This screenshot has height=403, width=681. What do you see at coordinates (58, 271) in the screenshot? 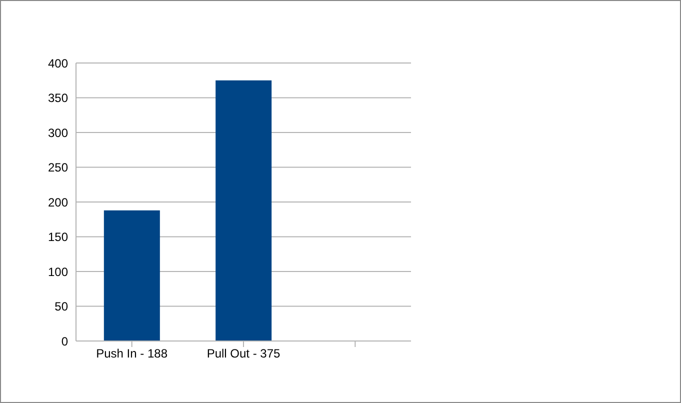
I see `y-tick-label: 100` at bounding box center [58, 271].